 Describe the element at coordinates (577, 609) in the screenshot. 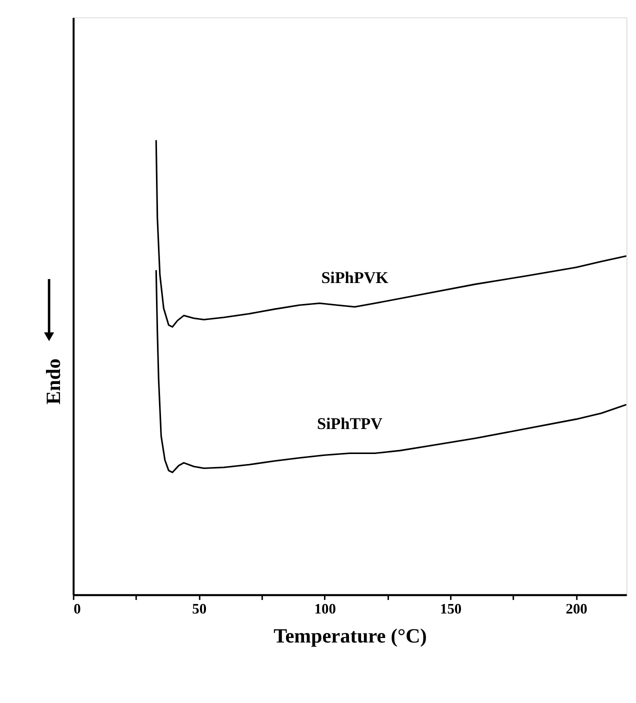

I see `x-tick-label: 200` at that location.